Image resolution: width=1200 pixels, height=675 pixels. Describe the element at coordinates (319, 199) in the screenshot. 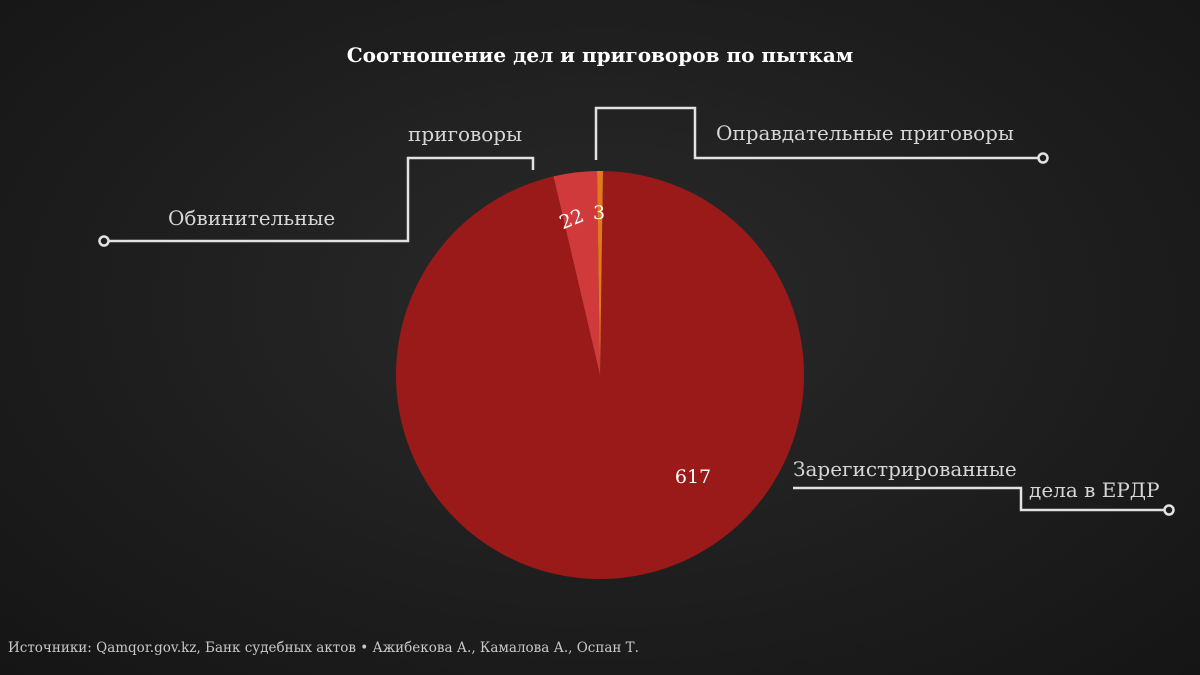

I see `callout-line-guilty` at that location.